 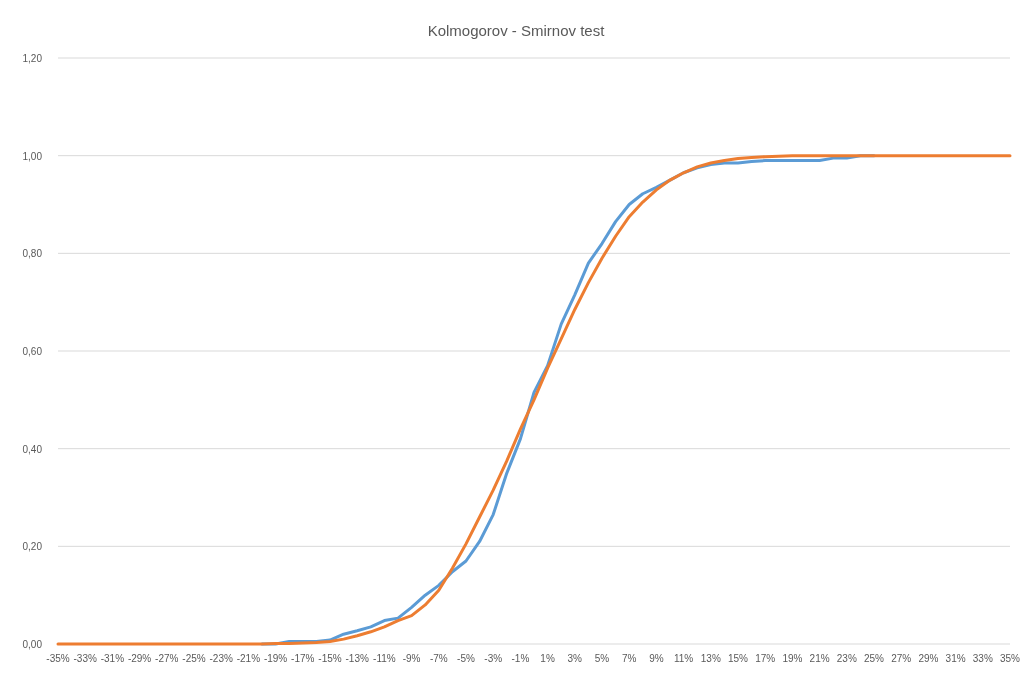 I want to click on y-tick-label: 0,00, so click(x=32, y=644).